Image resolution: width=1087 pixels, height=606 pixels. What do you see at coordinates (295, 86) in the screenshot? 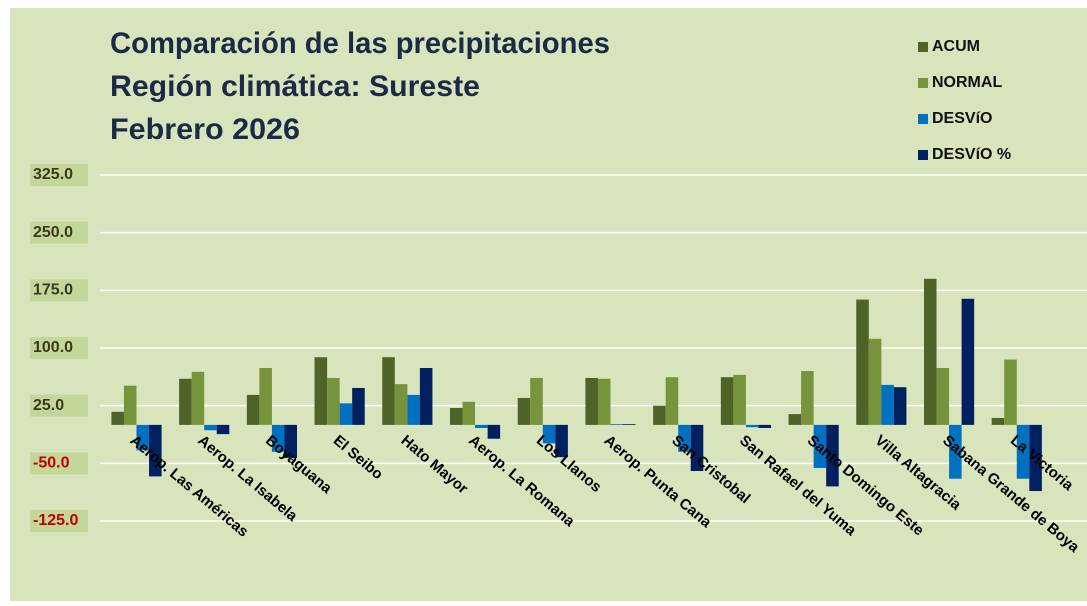
I see `chart-title: Región climática: Sureste` at bounding box center [295, 86].